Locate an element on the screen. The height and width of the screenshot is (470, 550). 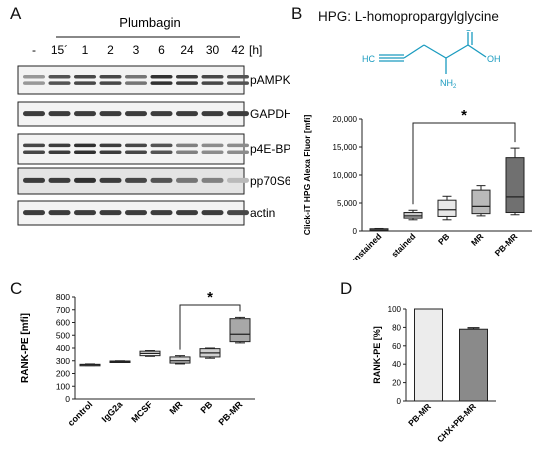
lane-label: 30 is located at coordinates (213, 50).